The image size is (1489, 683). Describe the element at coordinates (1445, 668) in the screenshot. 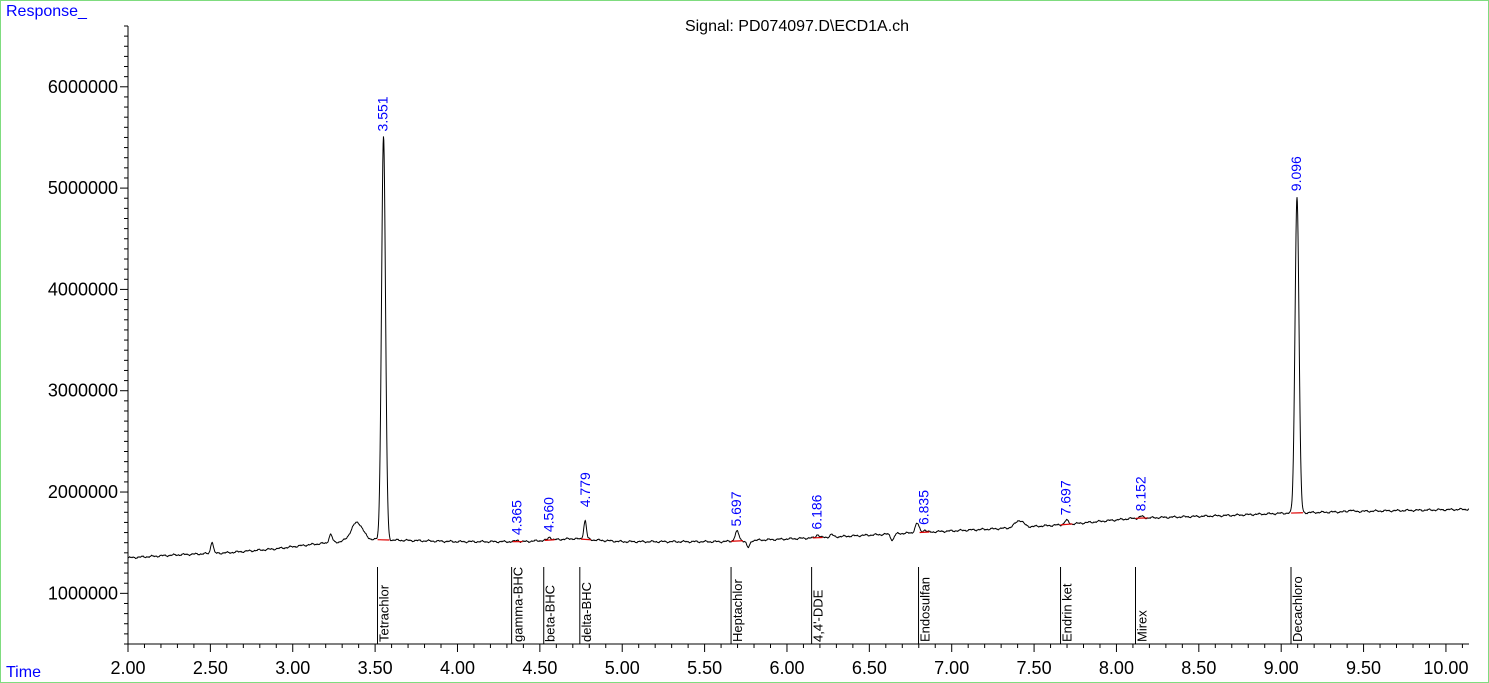

I see `x-tick-label: 10.00` at that location.